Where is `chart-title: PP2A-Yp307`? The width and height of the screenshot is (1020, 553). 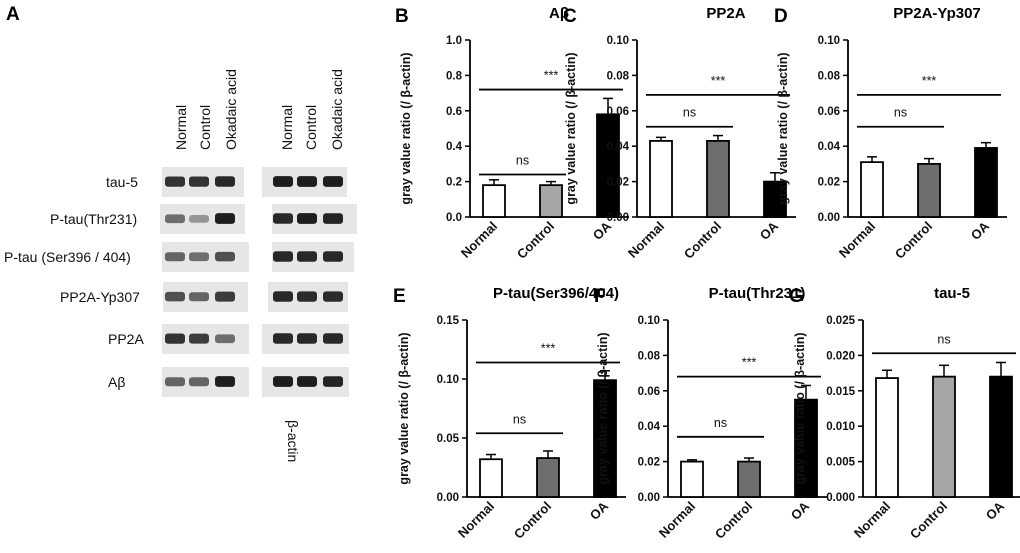 chart-title: PP2A-Yp307 is located at coordinates (937, 13).